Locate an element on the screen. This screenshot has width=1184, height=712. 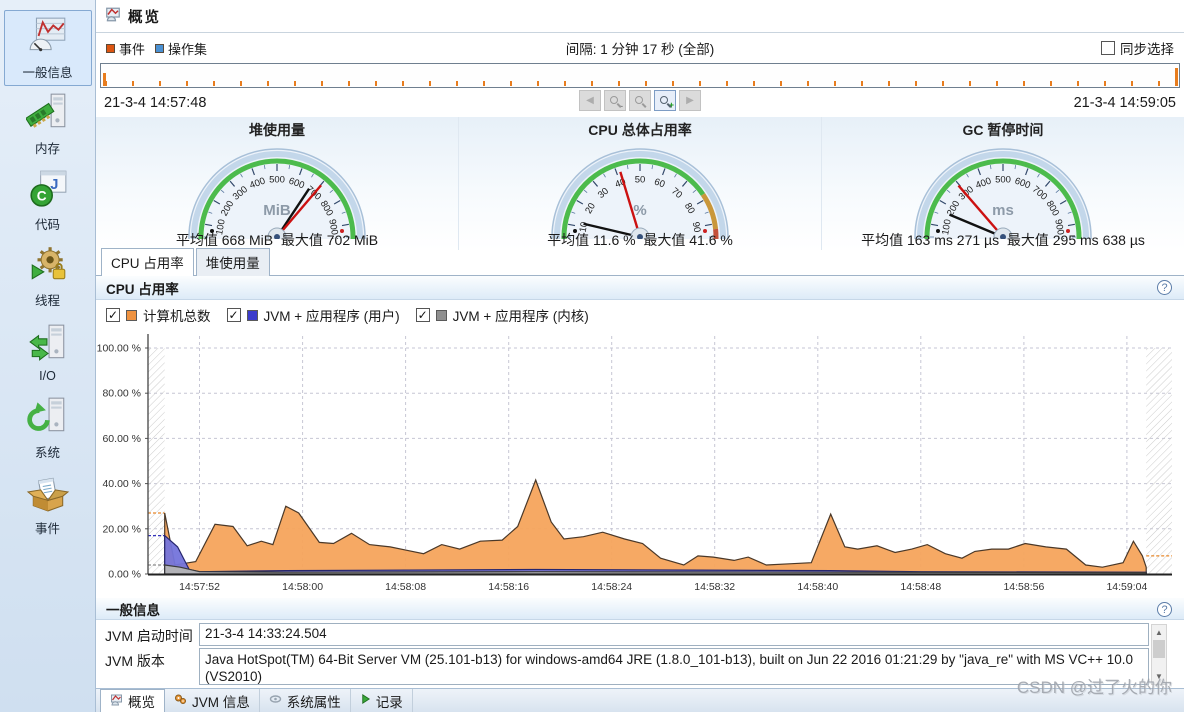
events-icon is located at coordinates (48, 493).